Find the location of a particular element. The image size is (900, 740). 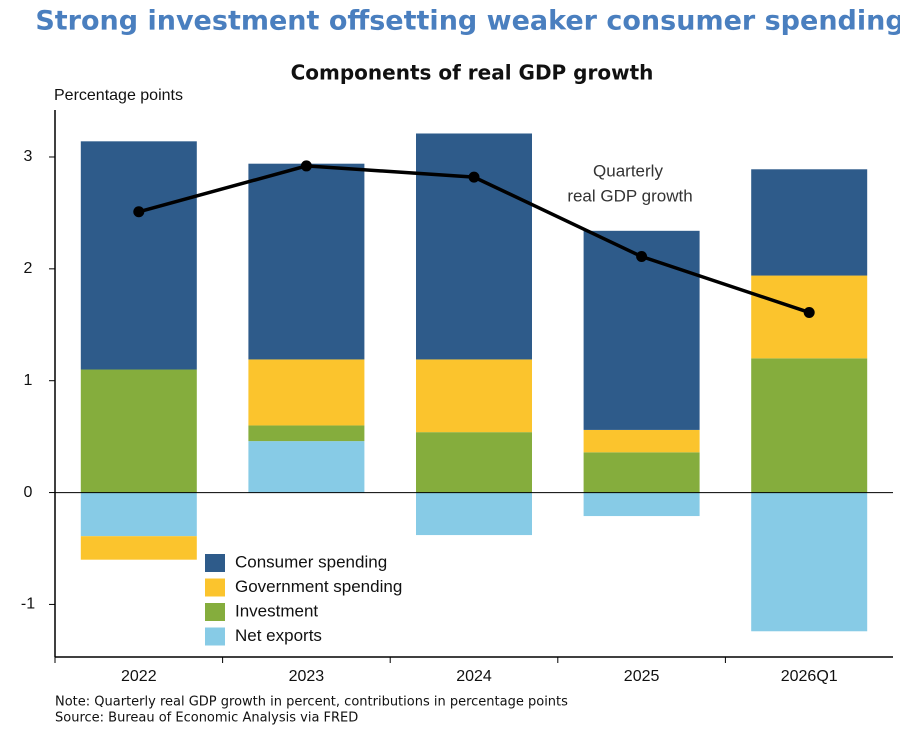

legend-label: Investment is located at coordinates (276, 610).